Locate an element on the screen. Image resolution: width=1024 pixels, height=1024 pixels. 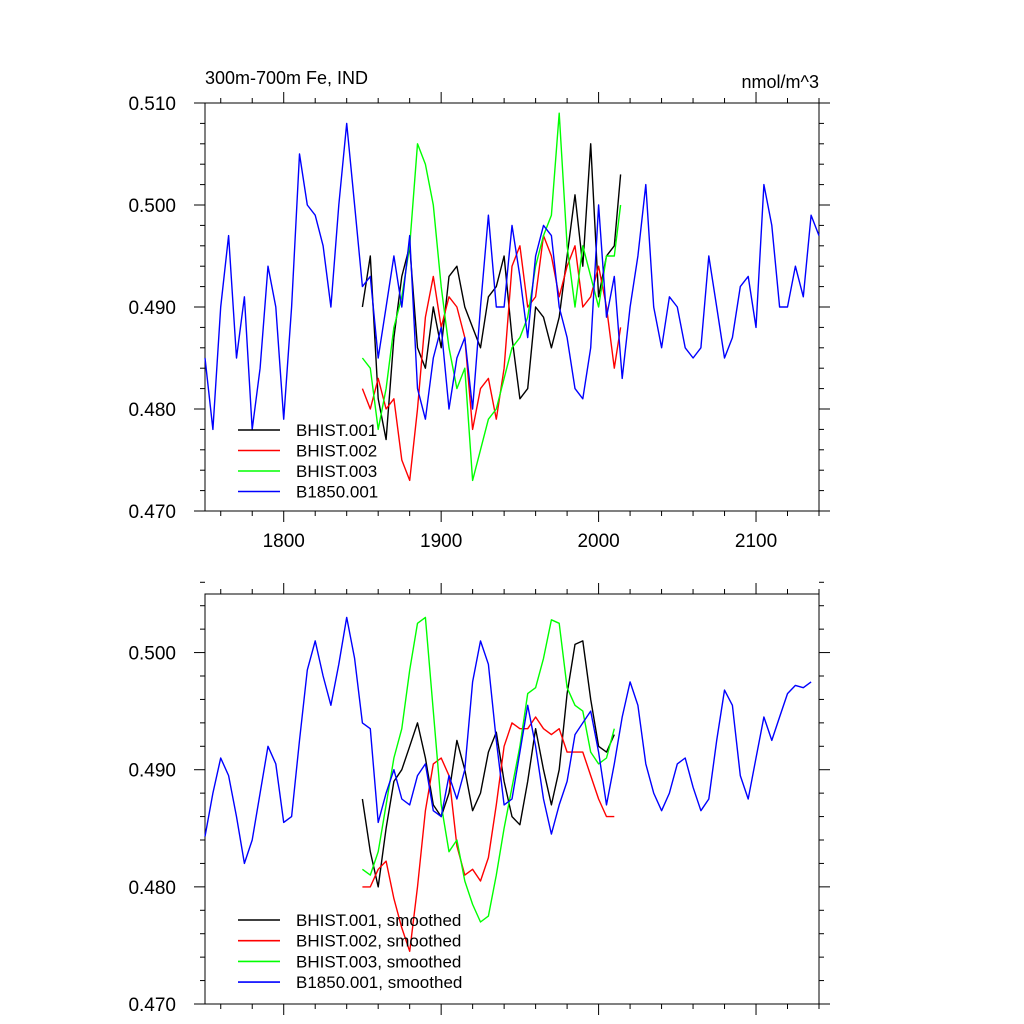
legend-label: BHIST.001, smoothed is located at coordinates (378, 920).